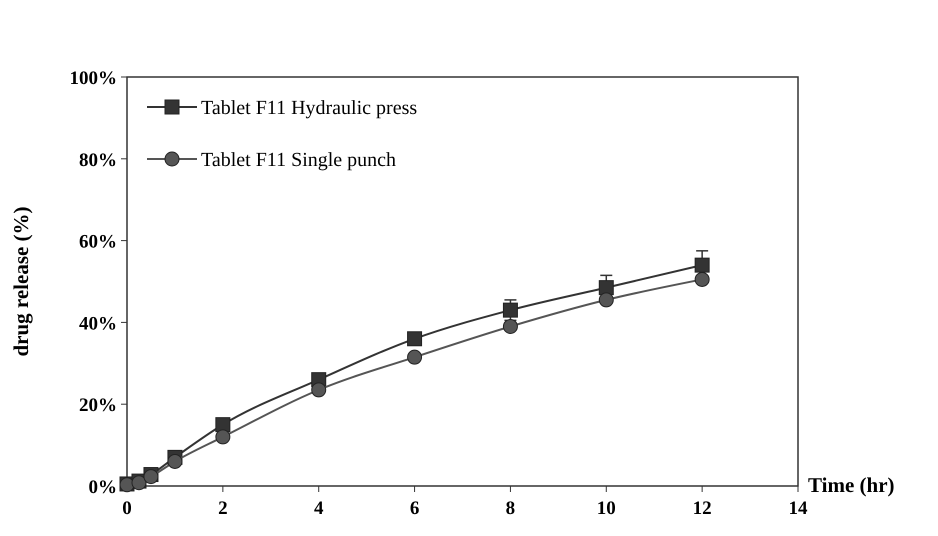 The image size is (938, 536). I want to click on y-tick-label: 0%, so click(102, 487).